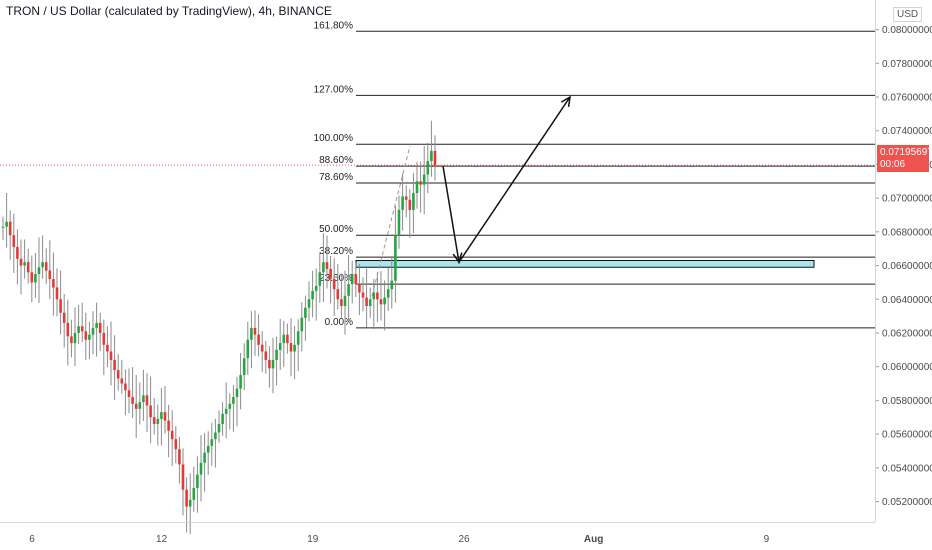 This screenshot has width=932, height=550. I want to click on time-tick-label: 9, so click(767, 539).